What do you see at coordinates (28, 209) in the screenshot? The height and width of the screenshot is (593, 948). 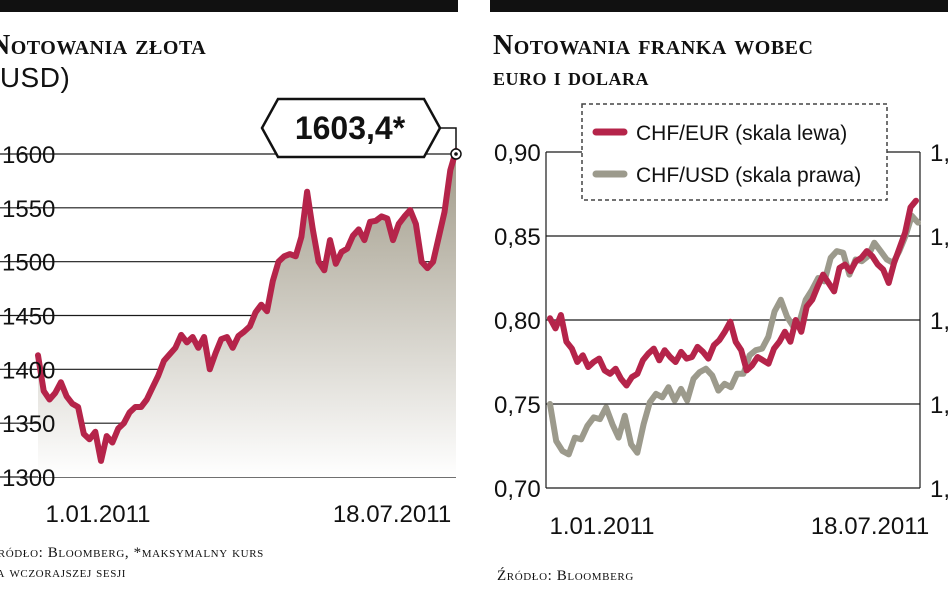 I see `y-tick-label: 1550` at bounding box center [28, 209].